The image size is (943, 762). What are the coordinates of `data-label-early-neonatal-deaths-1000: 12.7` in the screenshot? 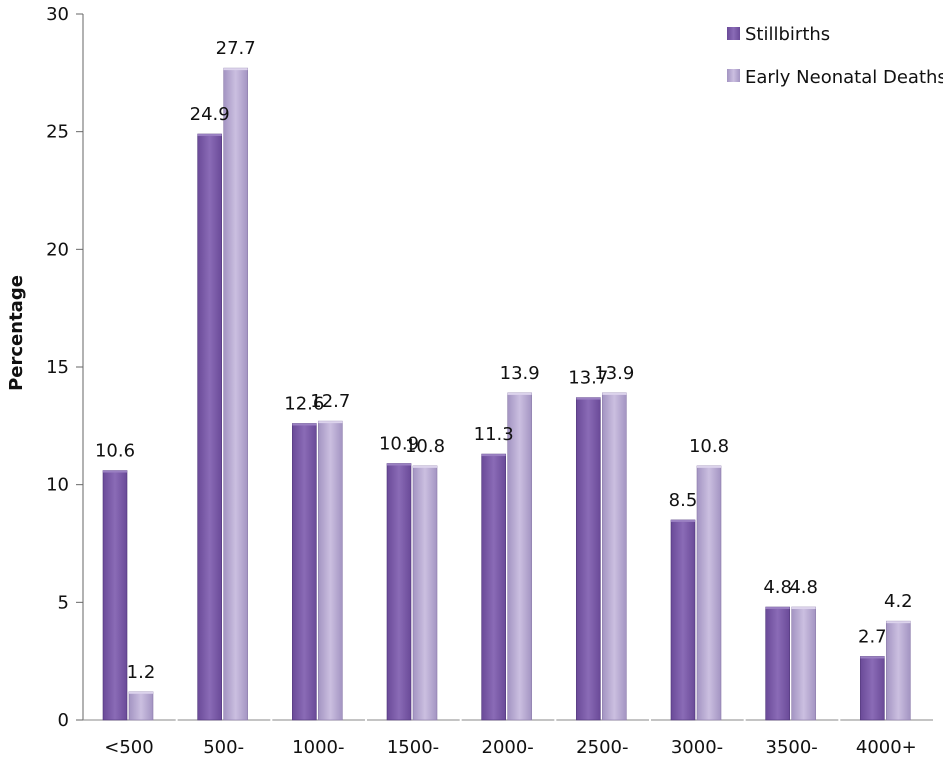 It's located at (330, 401).